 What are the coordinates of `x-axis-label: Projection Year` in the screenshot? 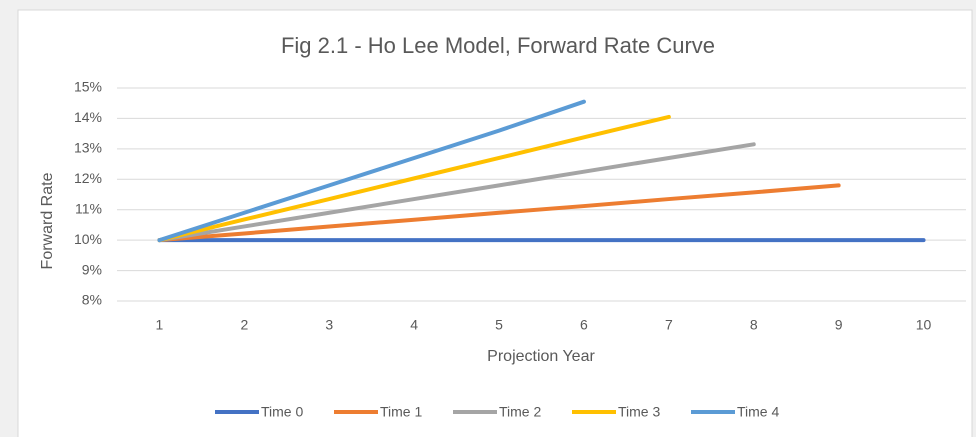 It's located at (541, 356).